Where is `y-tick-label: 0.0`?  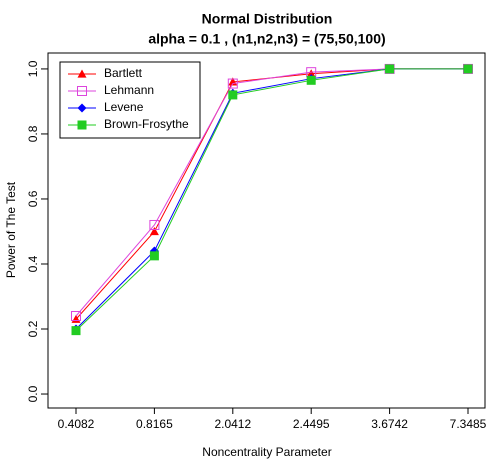
y-tick-label: 0.0 is located at coordinates (33, 393).